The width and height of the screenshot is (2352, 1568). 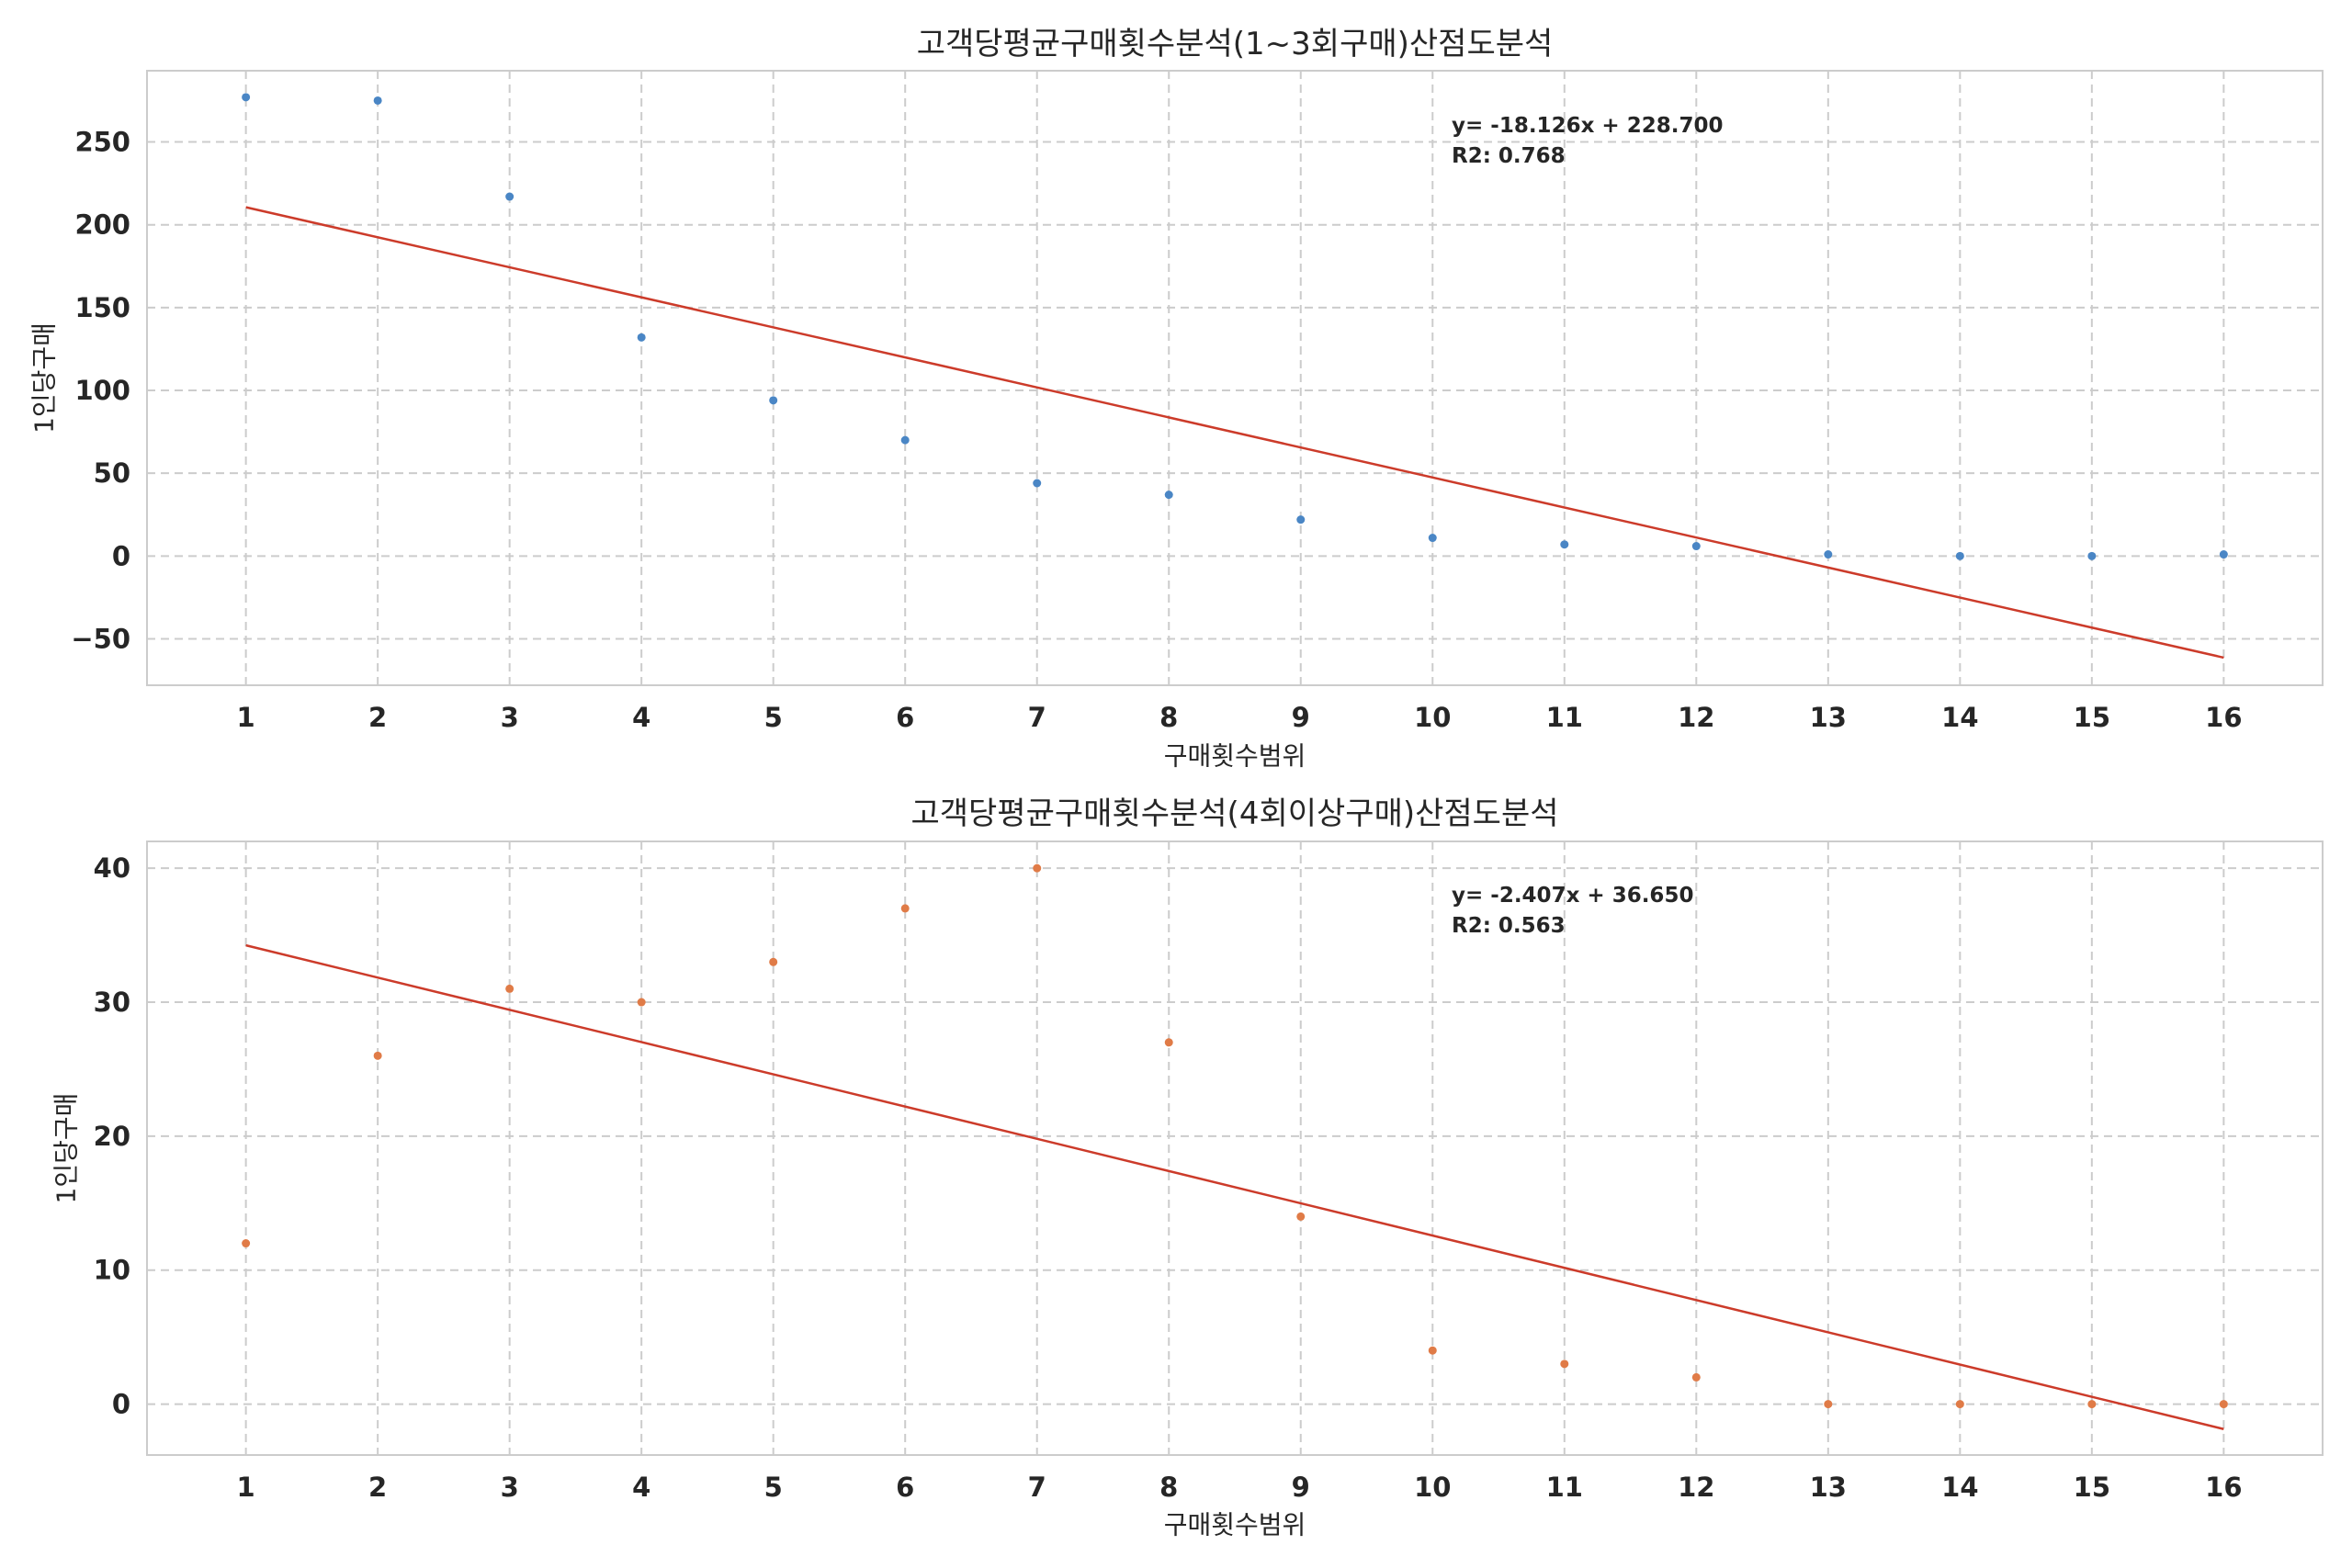 I want to click on chart-1-title: 고객당평균구매횟수분석(1~3회구매)산점도분석, so click(x=1235, y=44).